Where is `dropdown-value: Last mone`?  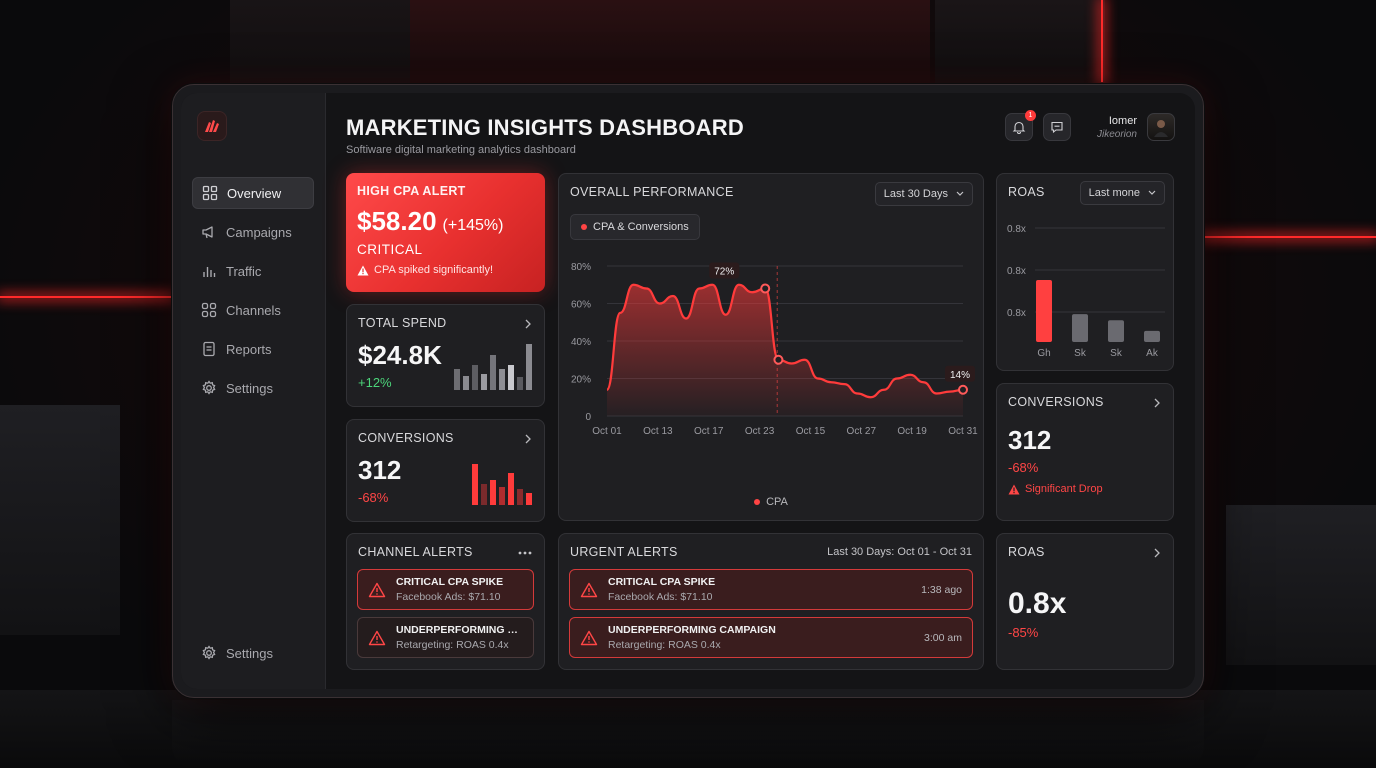 dropdown-value: Last mone is located at coordinates (1114, 193).